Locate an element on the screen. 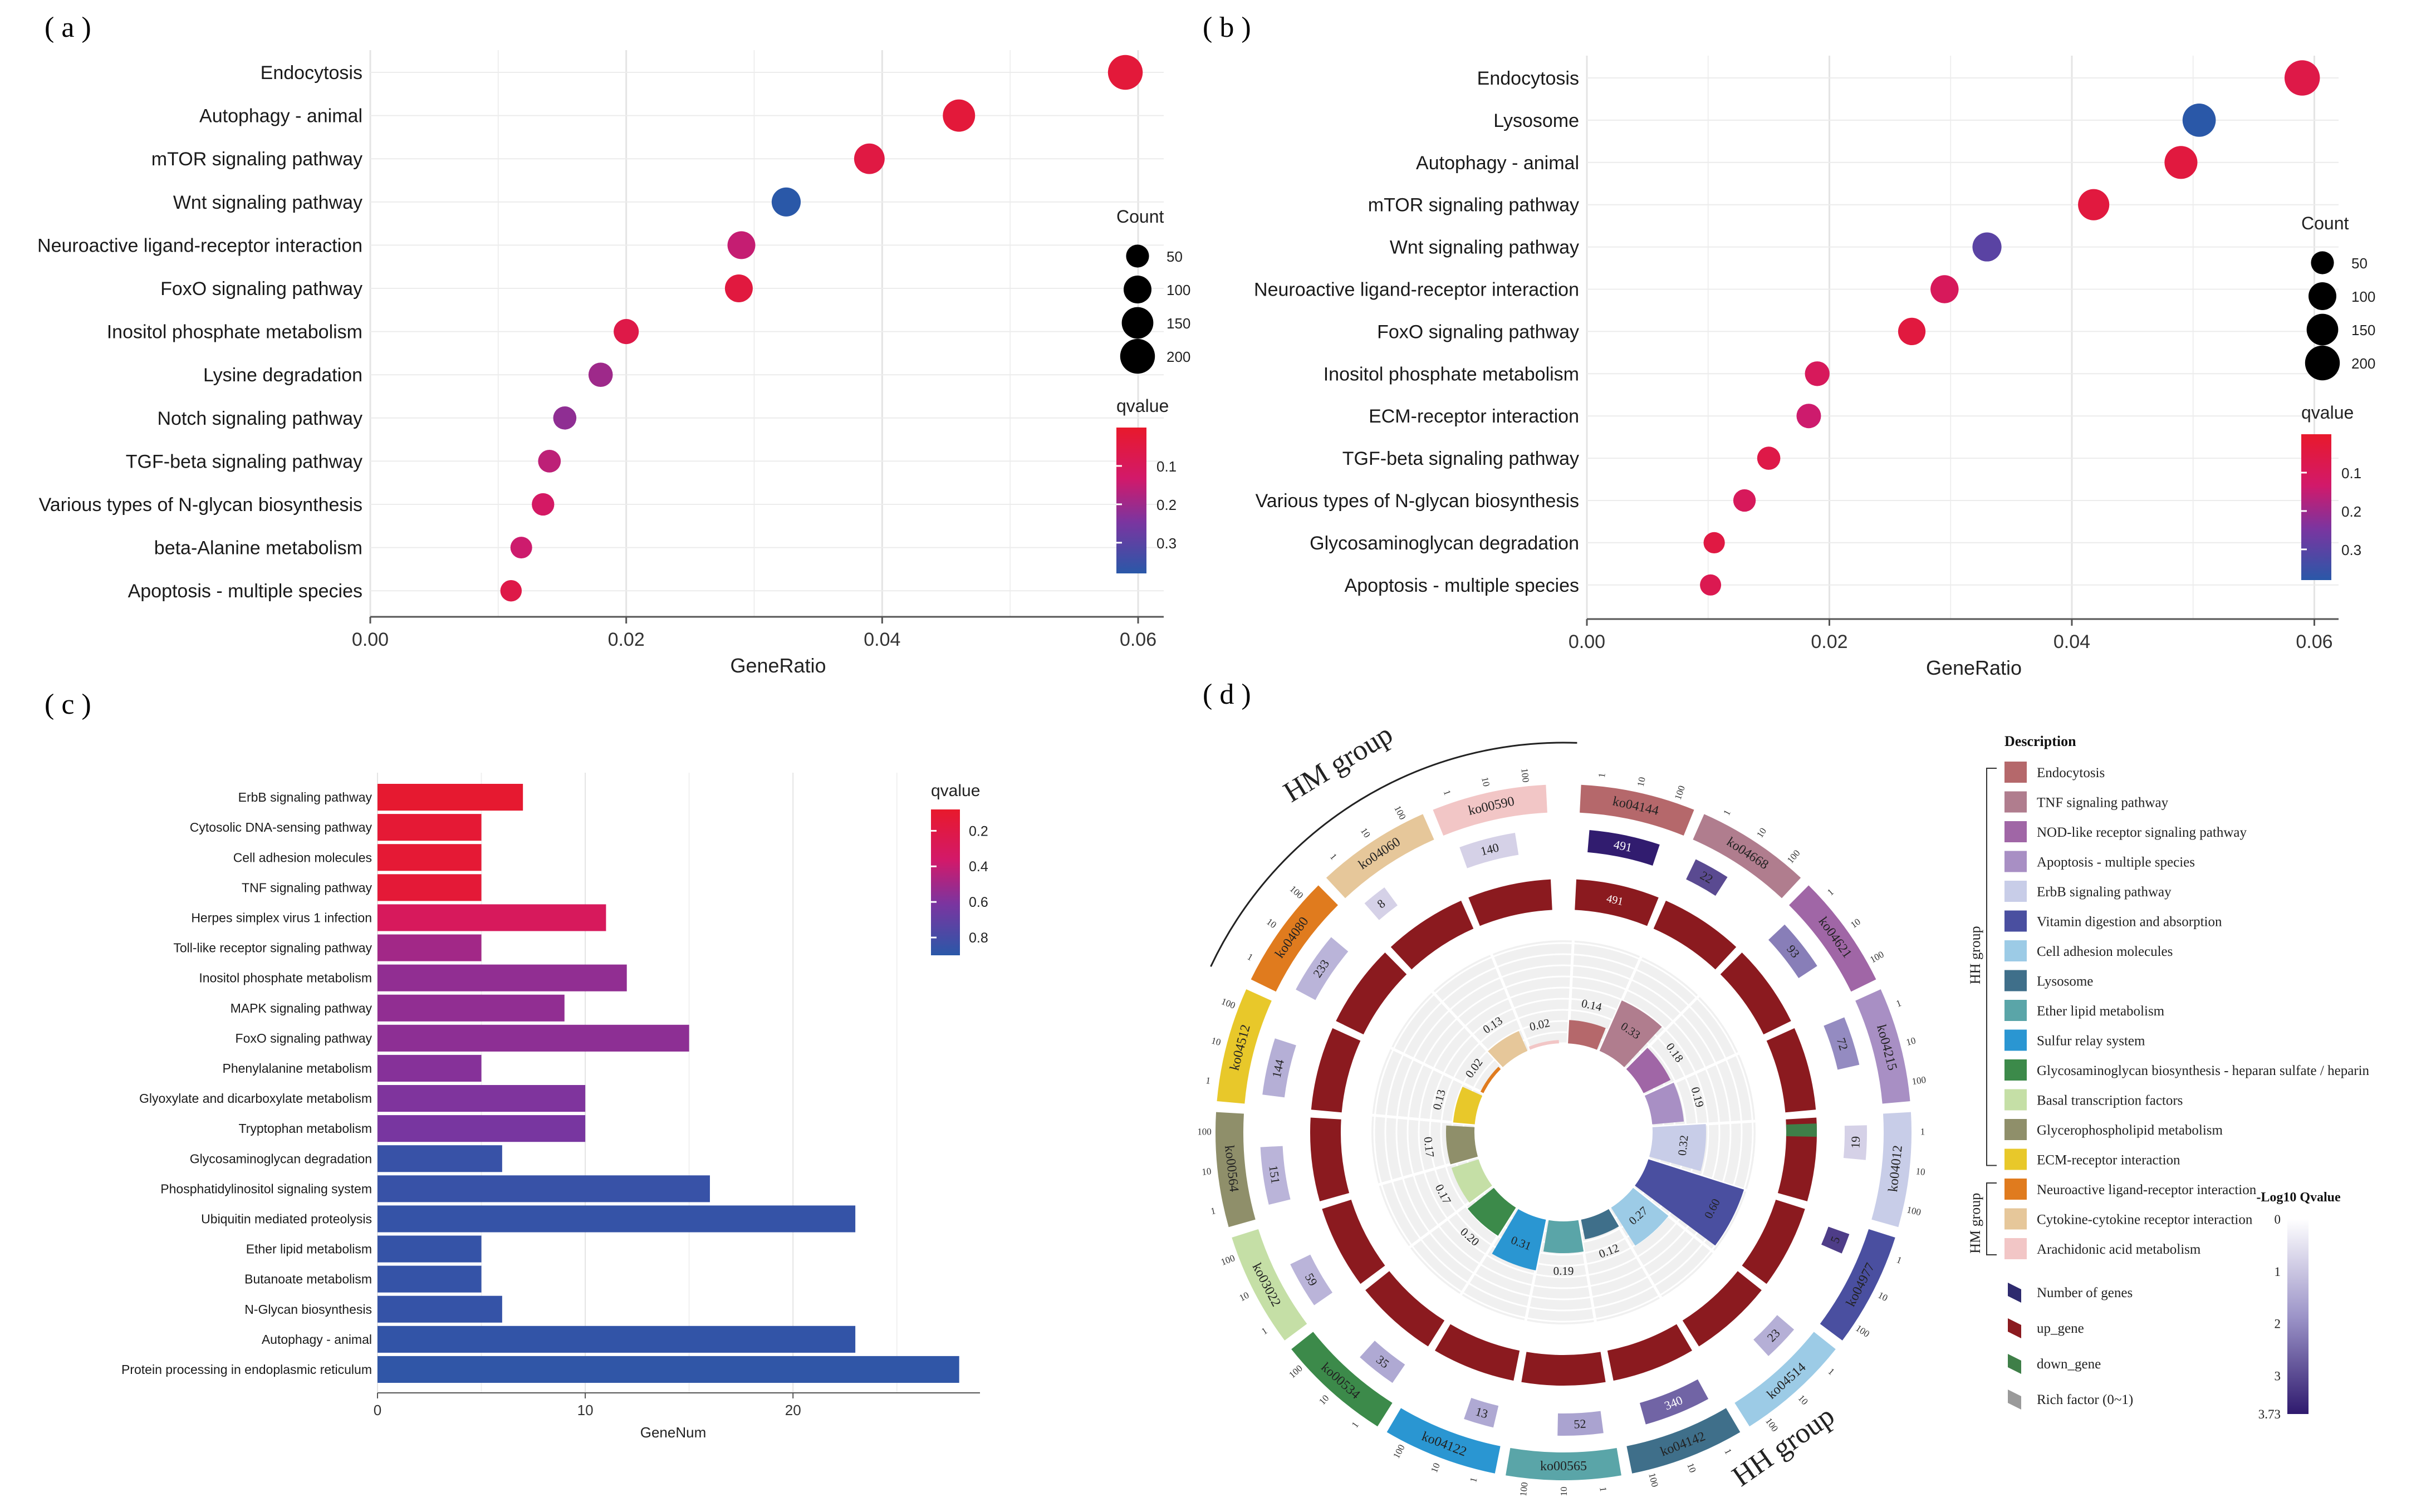 Image resolution: width=2431 pixels, height=1512 pixels. legend-color-label: 0.1 is located at coordinates (1166, 466).